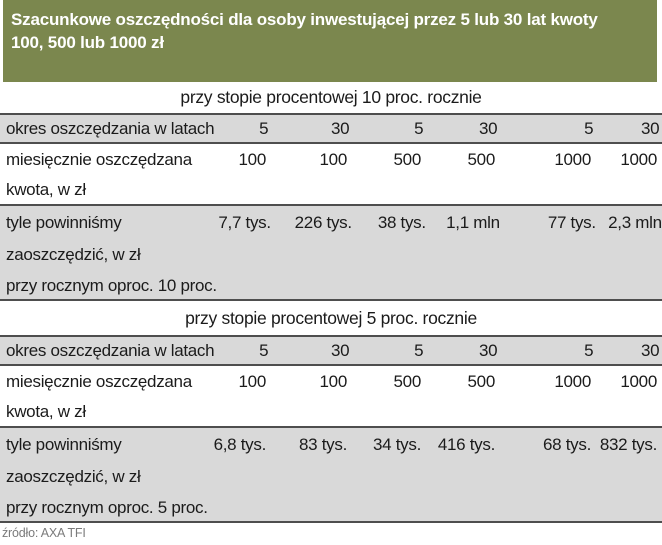 This screenshot has height=545, width=662. I want to click on value-cell: 68 tys., so click(567, 444).